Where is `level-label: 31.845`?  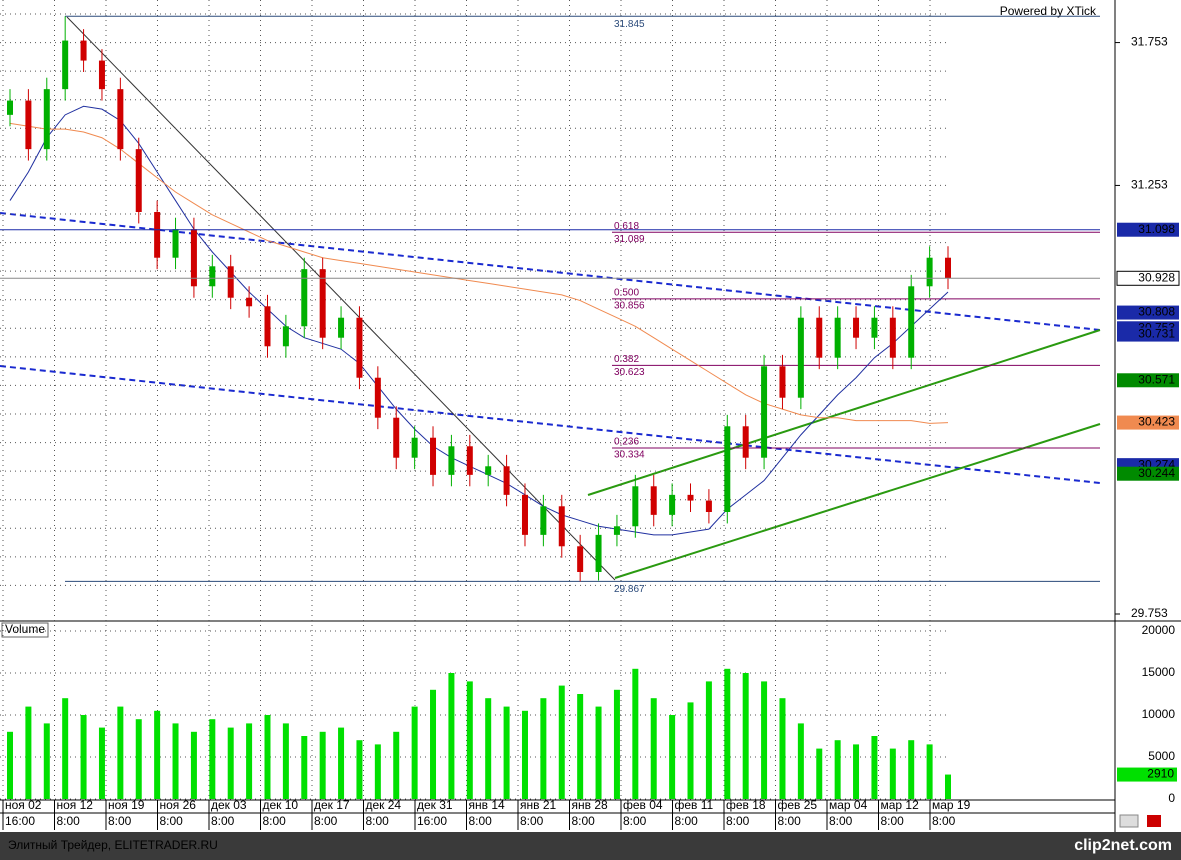
level-label: 31.845 is located at coordinates (629, 24).